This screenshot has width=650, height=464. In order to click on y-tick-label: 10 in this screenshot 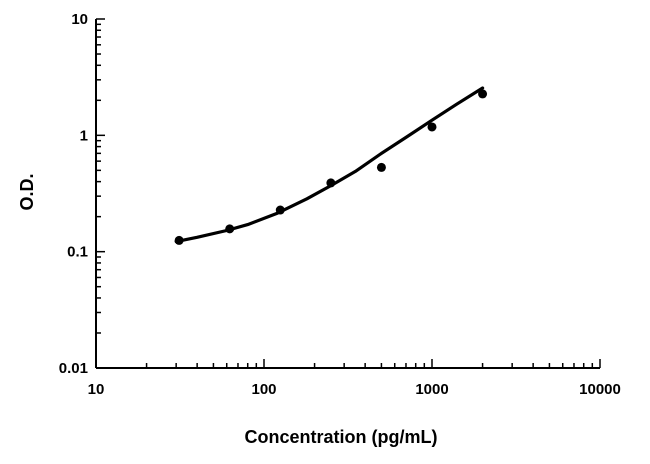, I will do `click(79, 19)`.